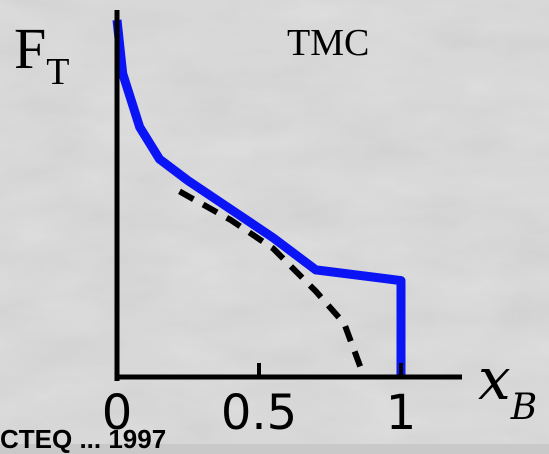  What do you see at coordinates (58, 72) in the screenshot?
I see `y-axis-label-sub: T` at bounding box center [58, 72].